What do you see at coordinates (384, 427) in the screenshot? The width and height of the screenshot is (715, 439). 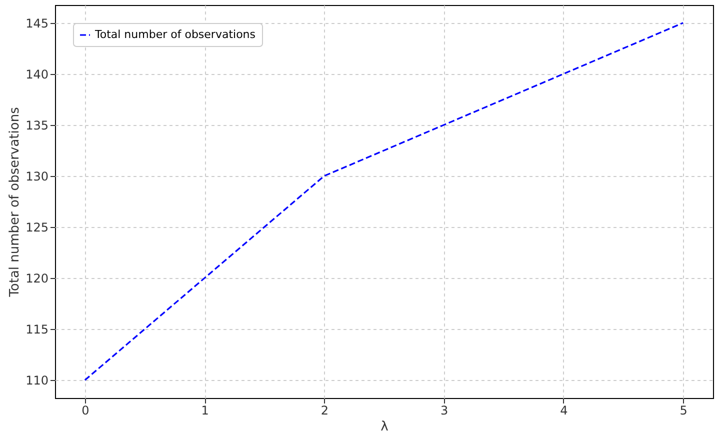 I see `x-axis-title: λ` at bounding box center [384, 427].